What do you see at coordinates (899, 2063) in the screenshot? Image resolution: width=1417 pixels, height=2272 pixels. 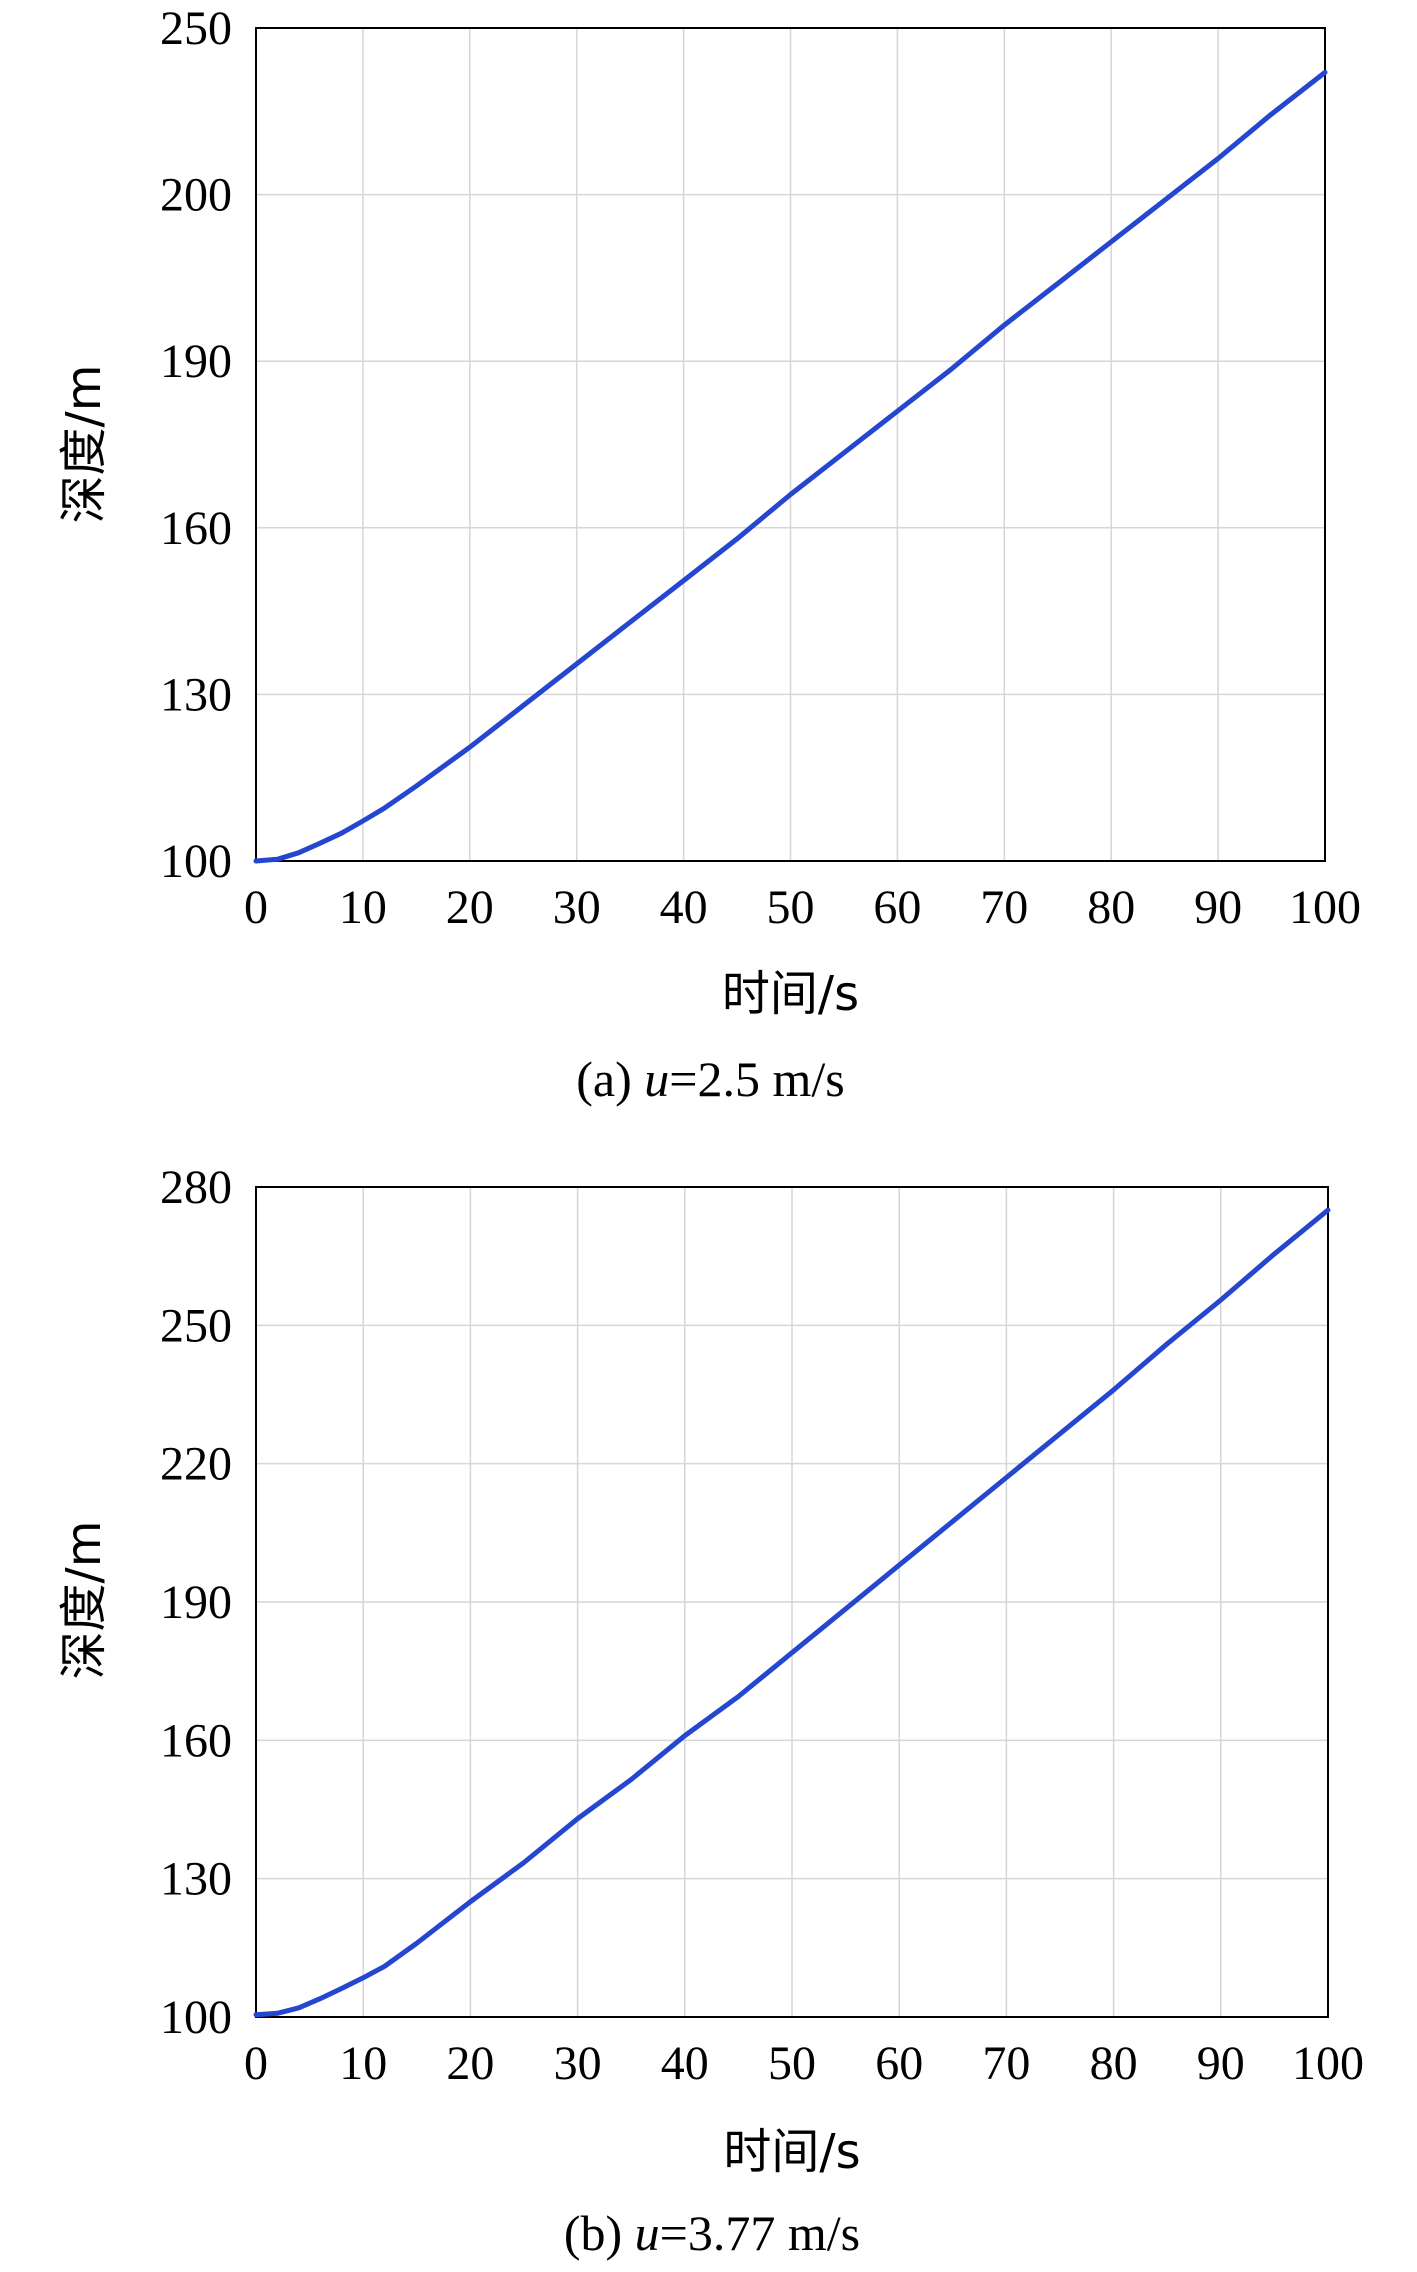 I see `chart-b-x-tick-label: 60` at bounding box center [899, 2063].